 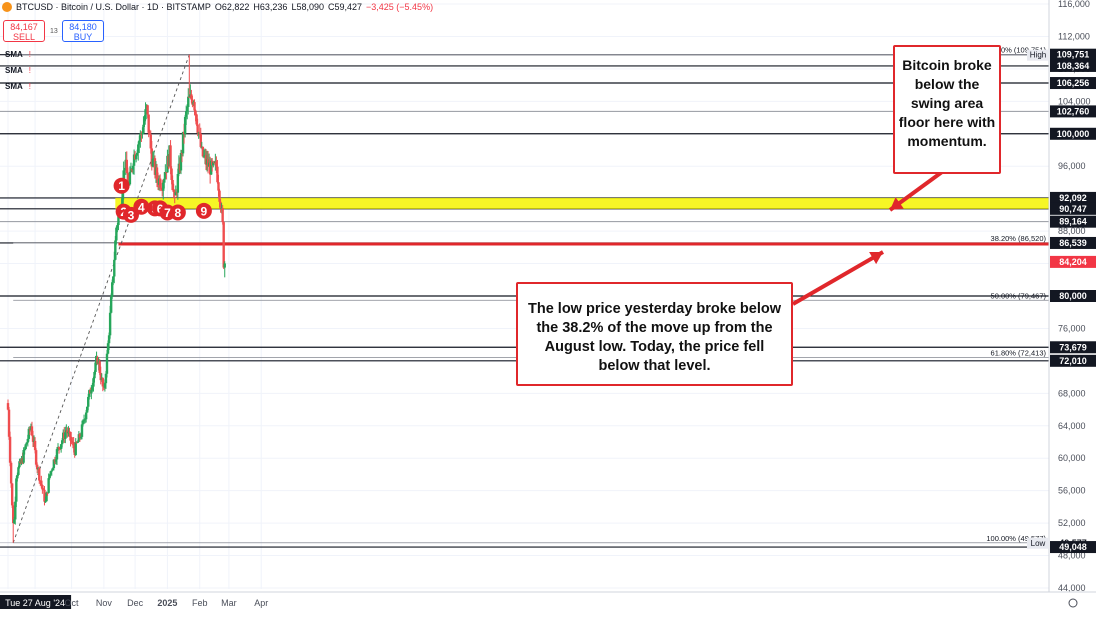 What do you see at coordinates (582, 203) in the screenshot?
I see `support-zone-layer` at bounding box center [582, 203].